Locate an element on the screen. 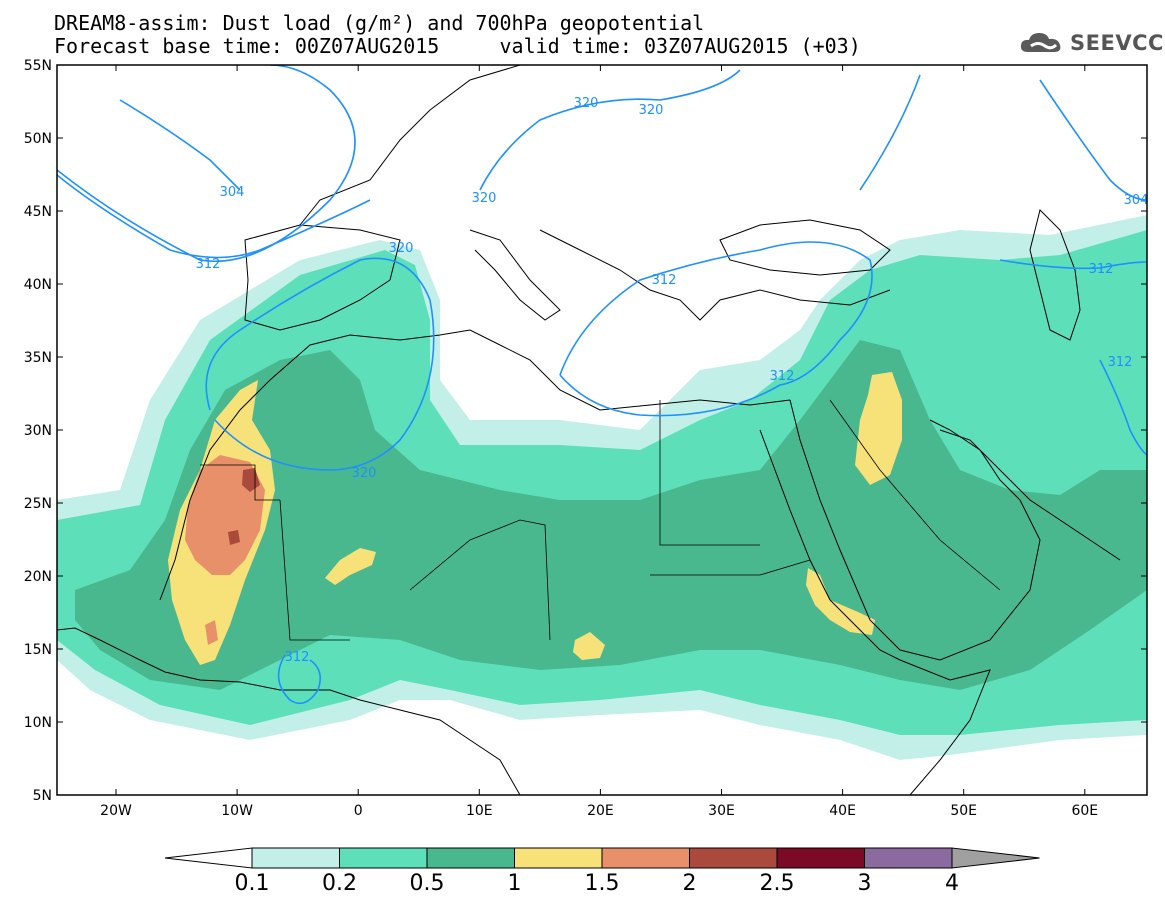 This screenshot has height=907, width=1165. contour-312-caspian is located at coordinates (1073, 264).